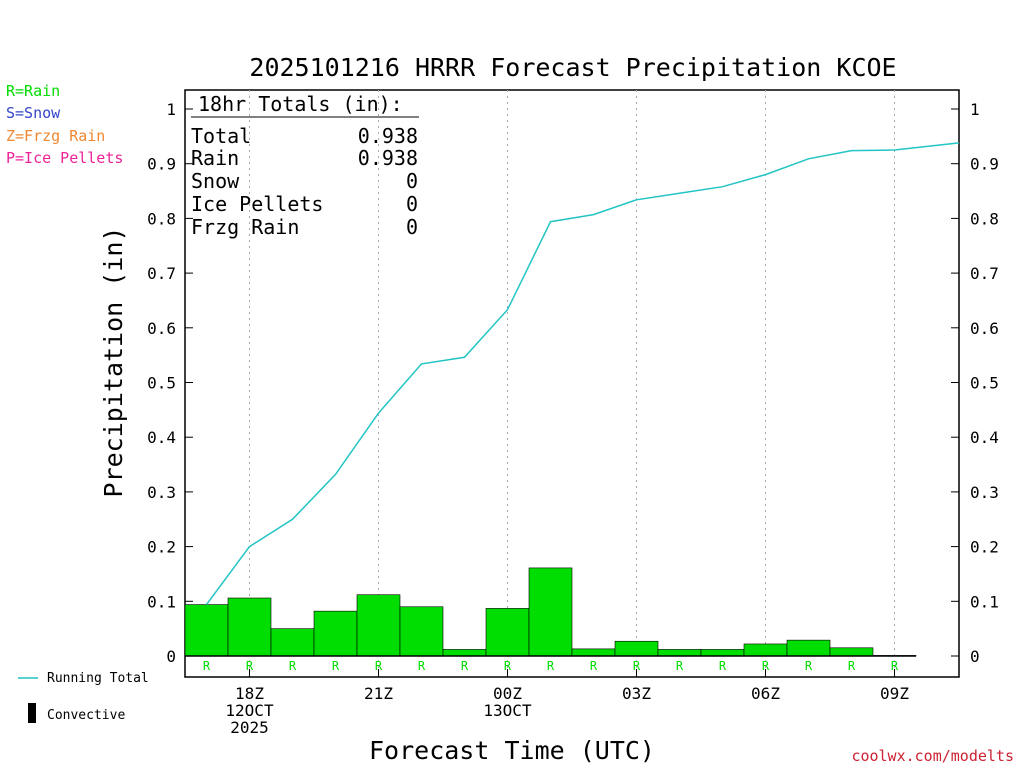  Describe the element at coordinates (249, 710) in the screenshot. I see `x-tick-label-0-1: 12OCT` at that location.